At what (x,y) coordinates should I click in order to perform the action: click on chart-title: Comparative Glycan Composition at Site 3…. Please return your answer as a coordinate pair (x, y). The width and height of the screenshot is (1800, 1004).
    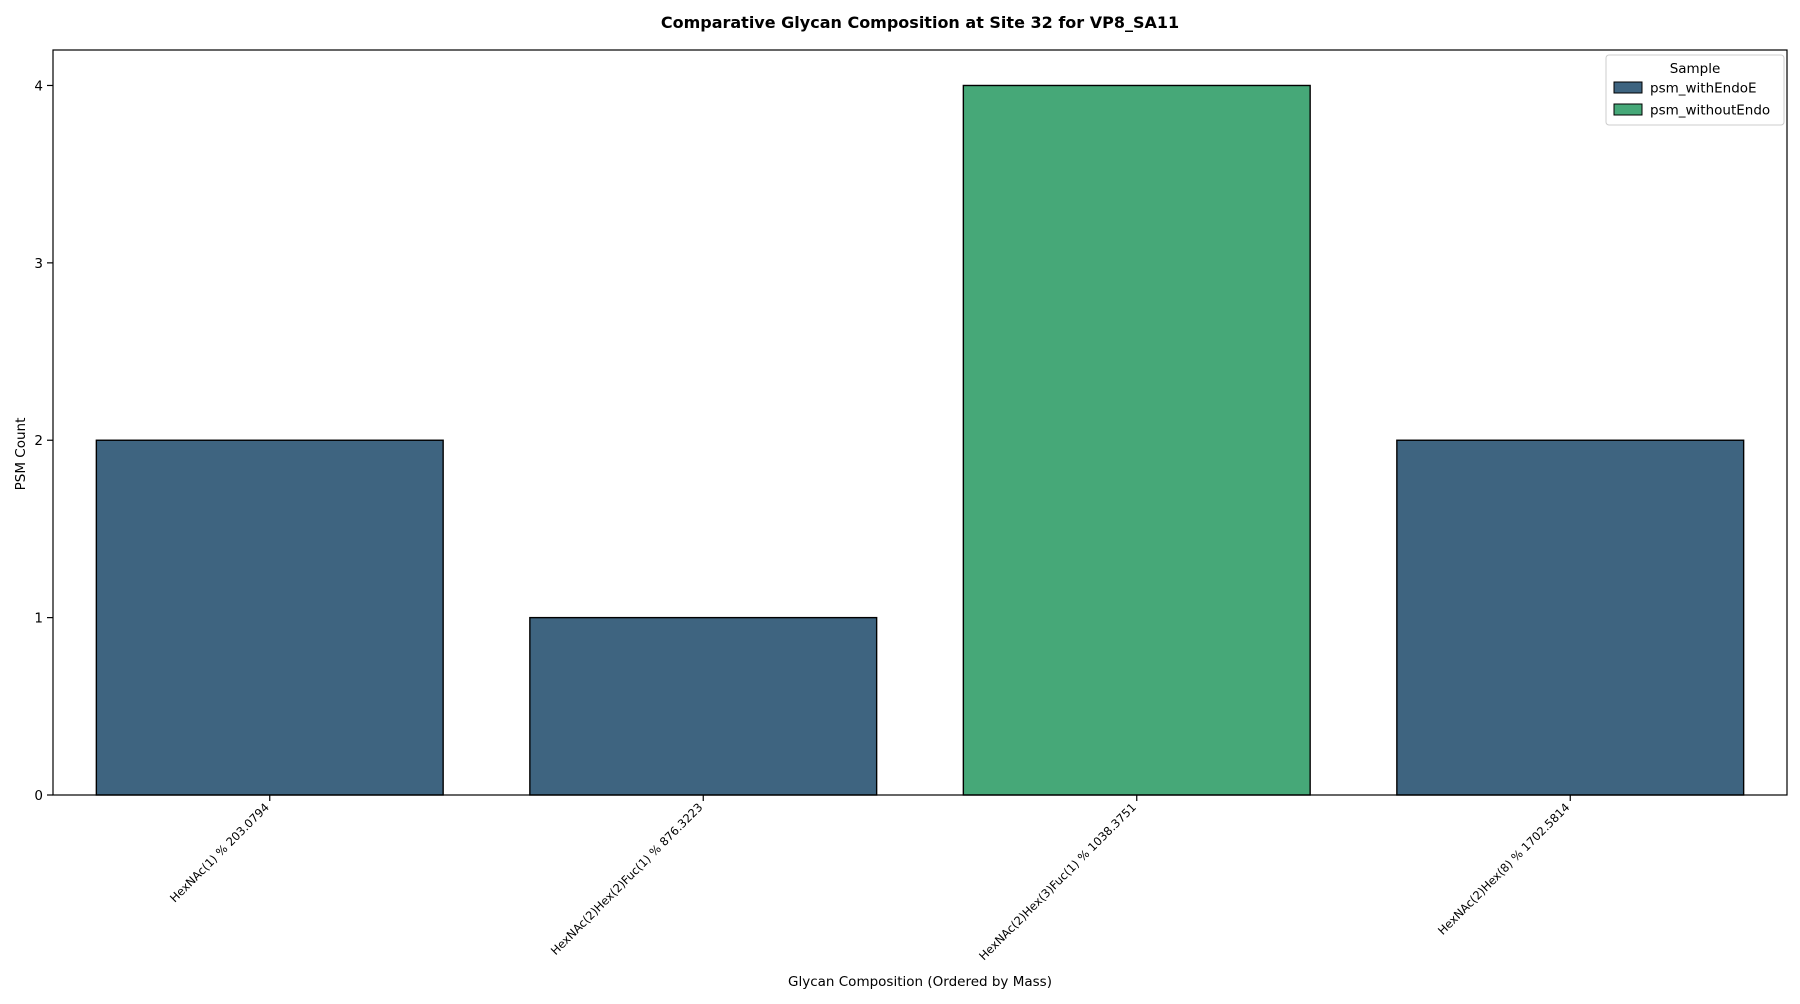
    Looking at the image, I should click on (920, 22).